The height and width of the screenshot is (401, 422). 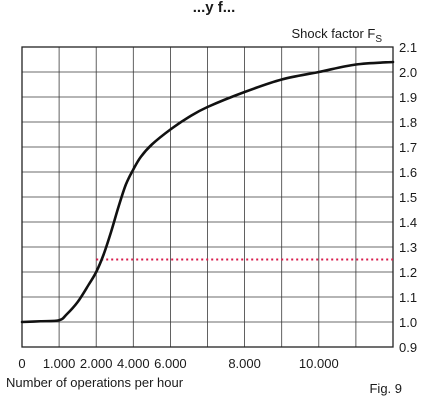 What do you see at coordinates (408, 122) in the screenshot?
I see `y-tick-label-9: 1.8` at bounding box center [408, 122].